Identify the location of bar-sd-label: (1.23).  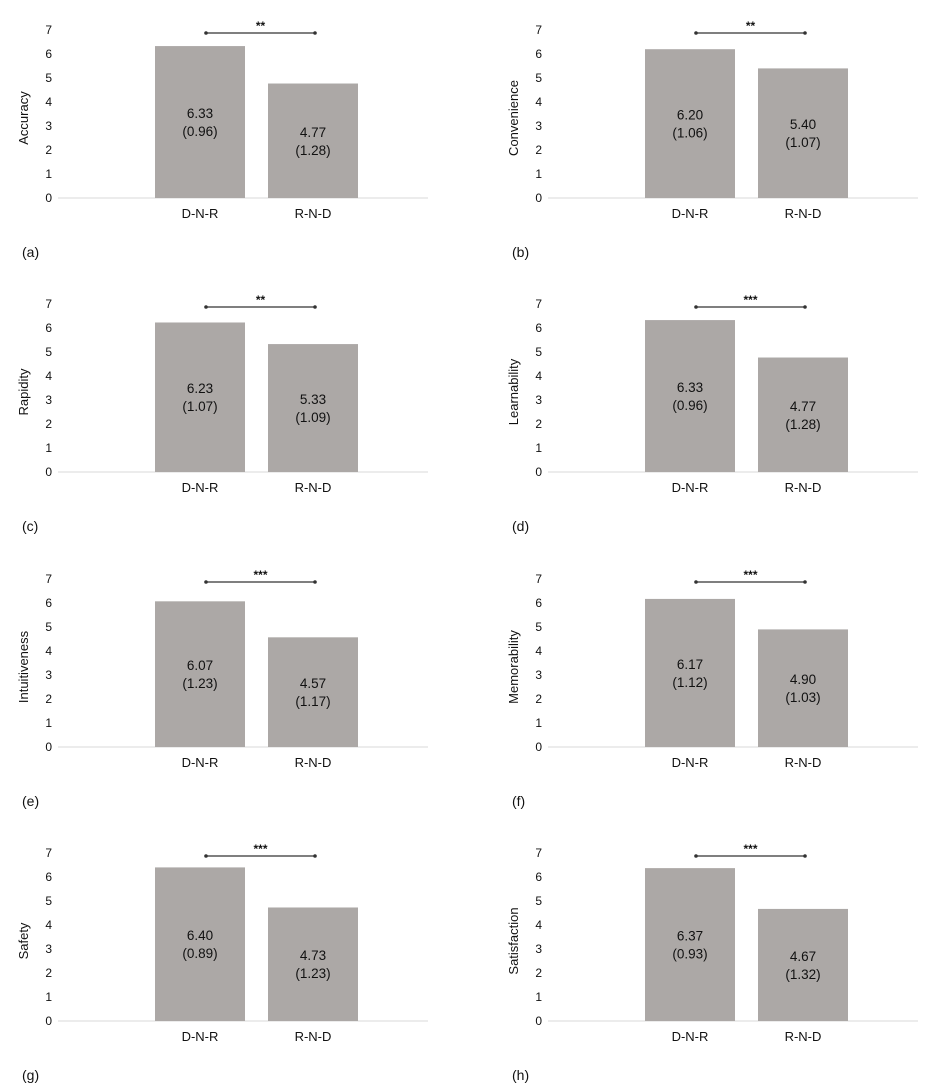
(199, 683).